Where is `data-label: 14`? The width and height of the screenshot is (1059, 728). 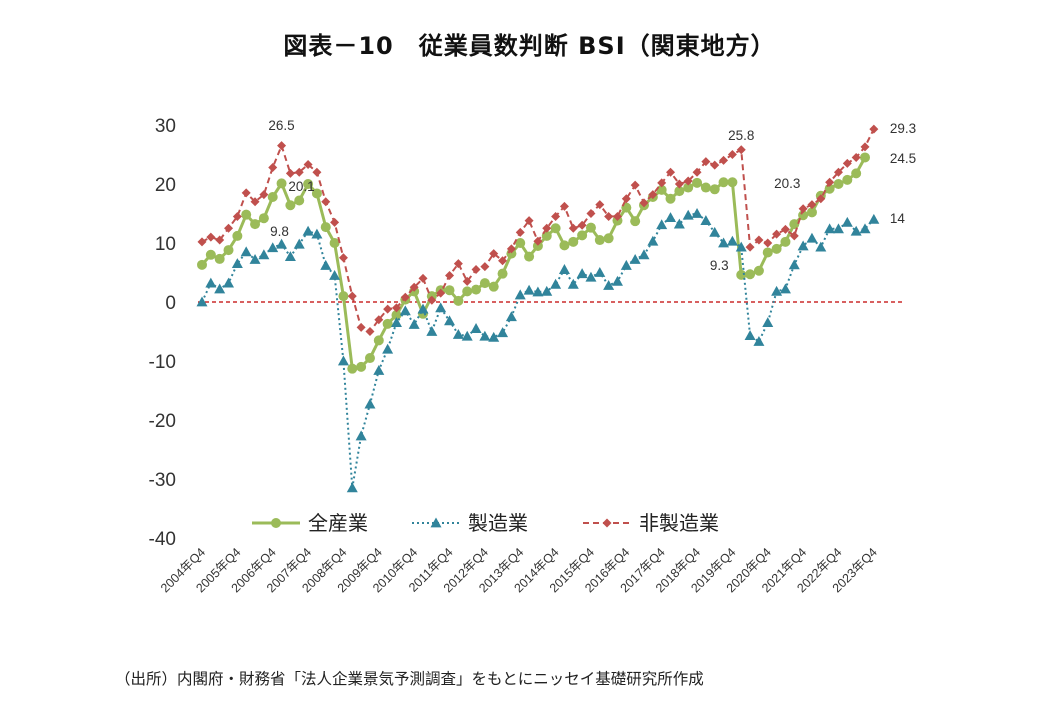
data-label: 14 is located at coordinates (898, 218).